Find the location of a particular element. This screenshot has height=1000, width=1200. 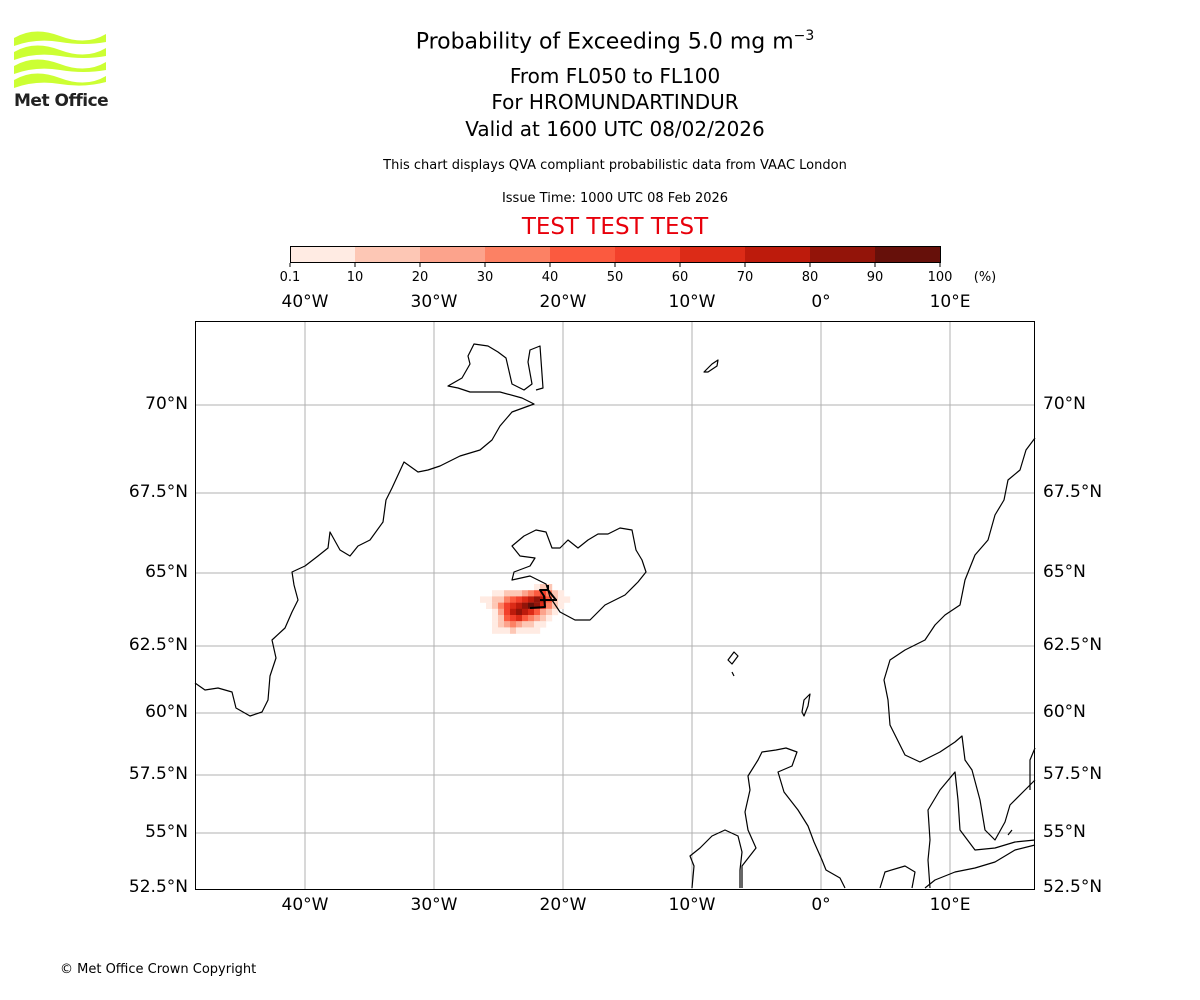

right-lat-label: 55°N is located at coordinates (1064, 832).